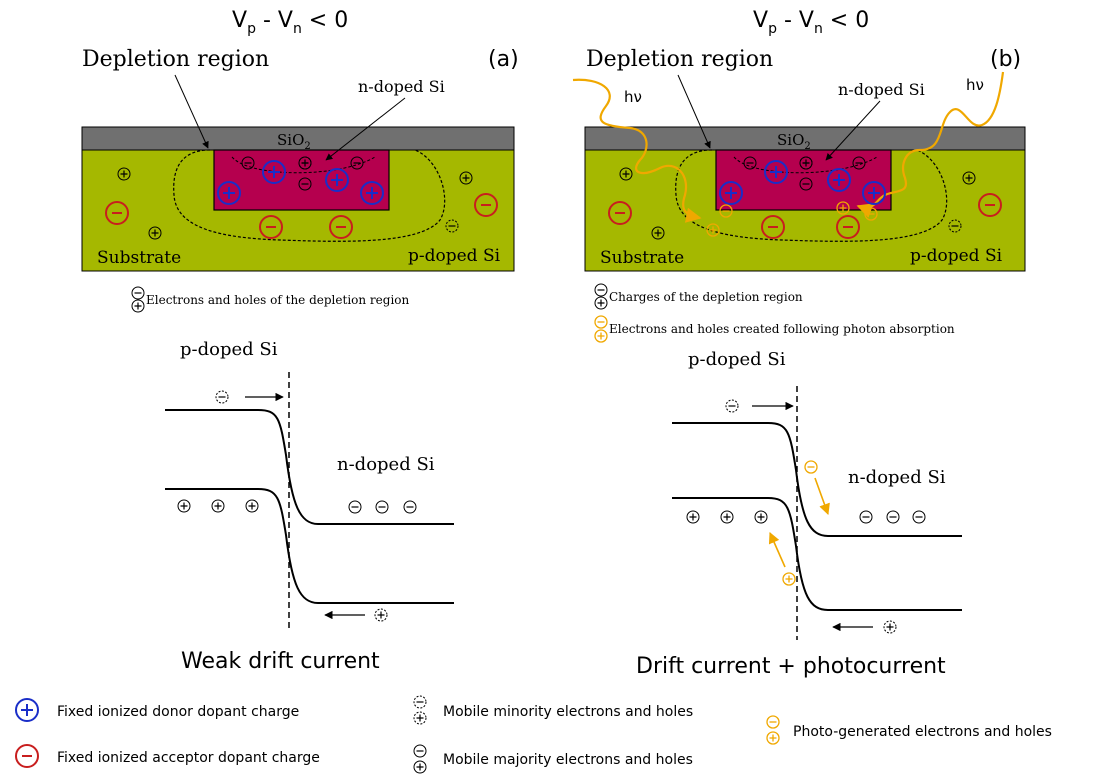 Image resolution: width=1108 pixels, height=783 pixels. Describe the element at coordinates (503, 59) in the screenshot. I see `panel-letter-a: (a)` at that location.